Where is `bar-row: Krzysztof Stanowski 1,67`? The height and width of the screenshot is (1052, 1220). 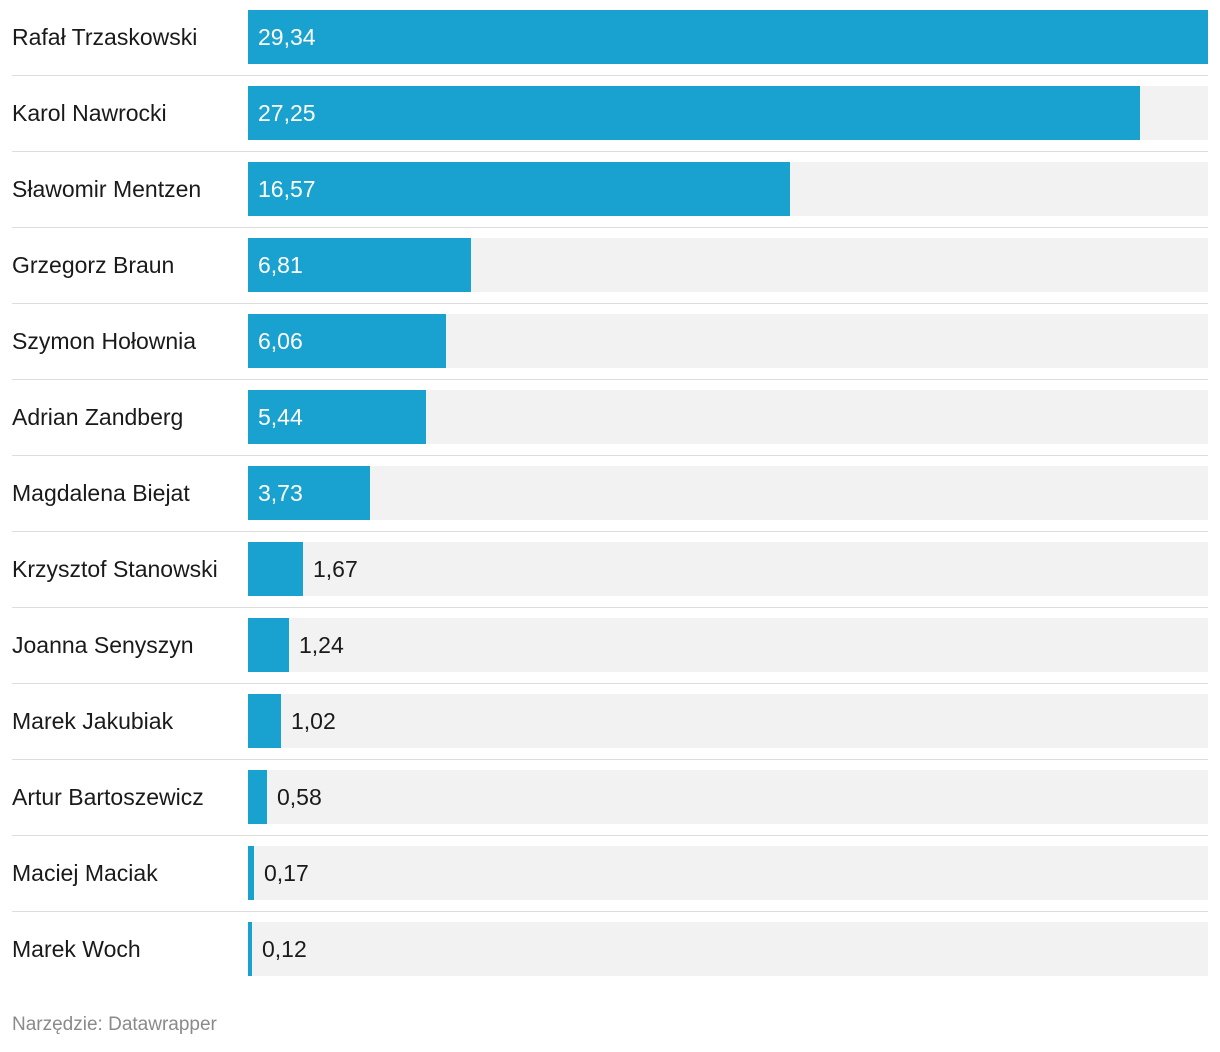
bar-row: Krzysztof Stanowski 1,67 is located at coordinates (610, 569).